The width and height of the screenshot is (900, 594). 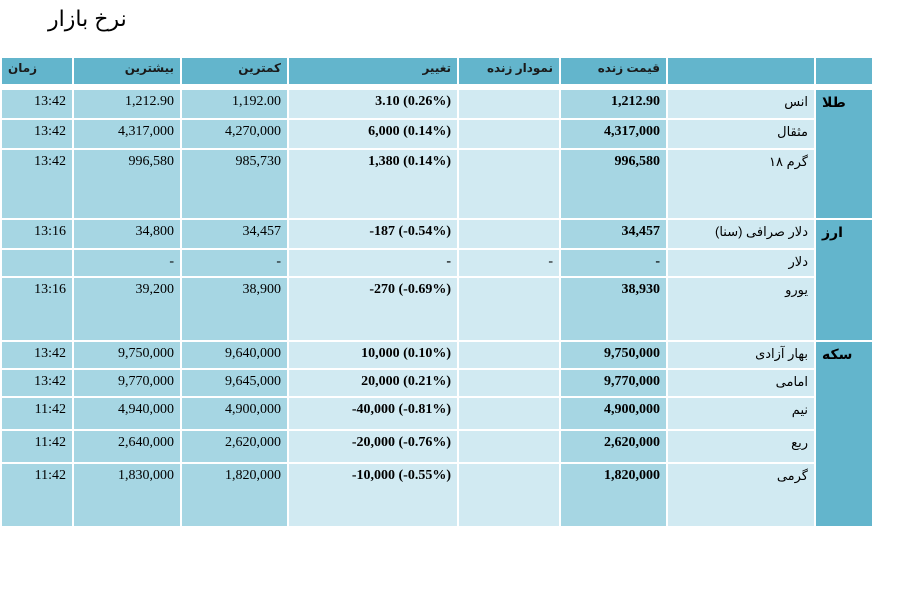 I want to click on cell-name: یورو, so click(x=741, y=309).